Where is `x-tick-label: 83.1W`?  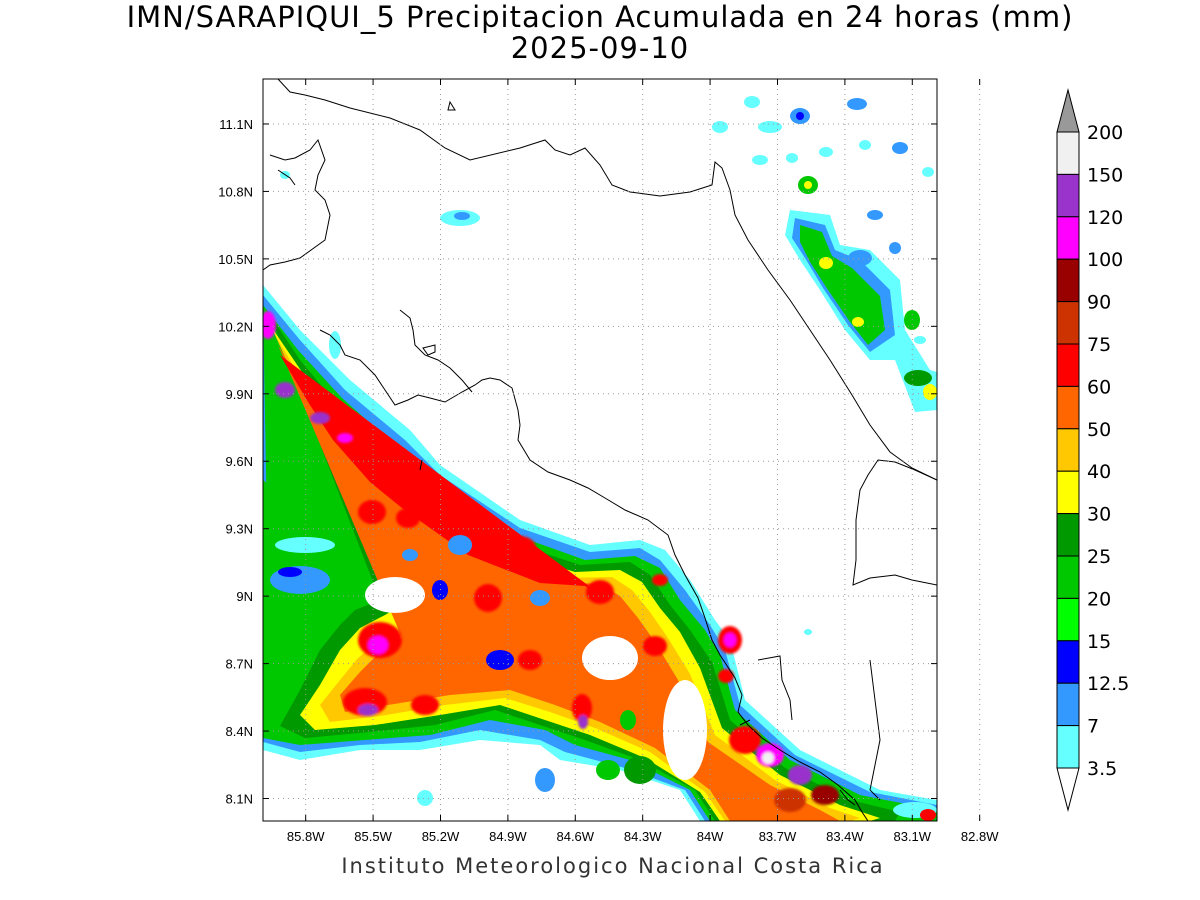
x-tick-label: 83.1W is located at coordinates (912, 836).